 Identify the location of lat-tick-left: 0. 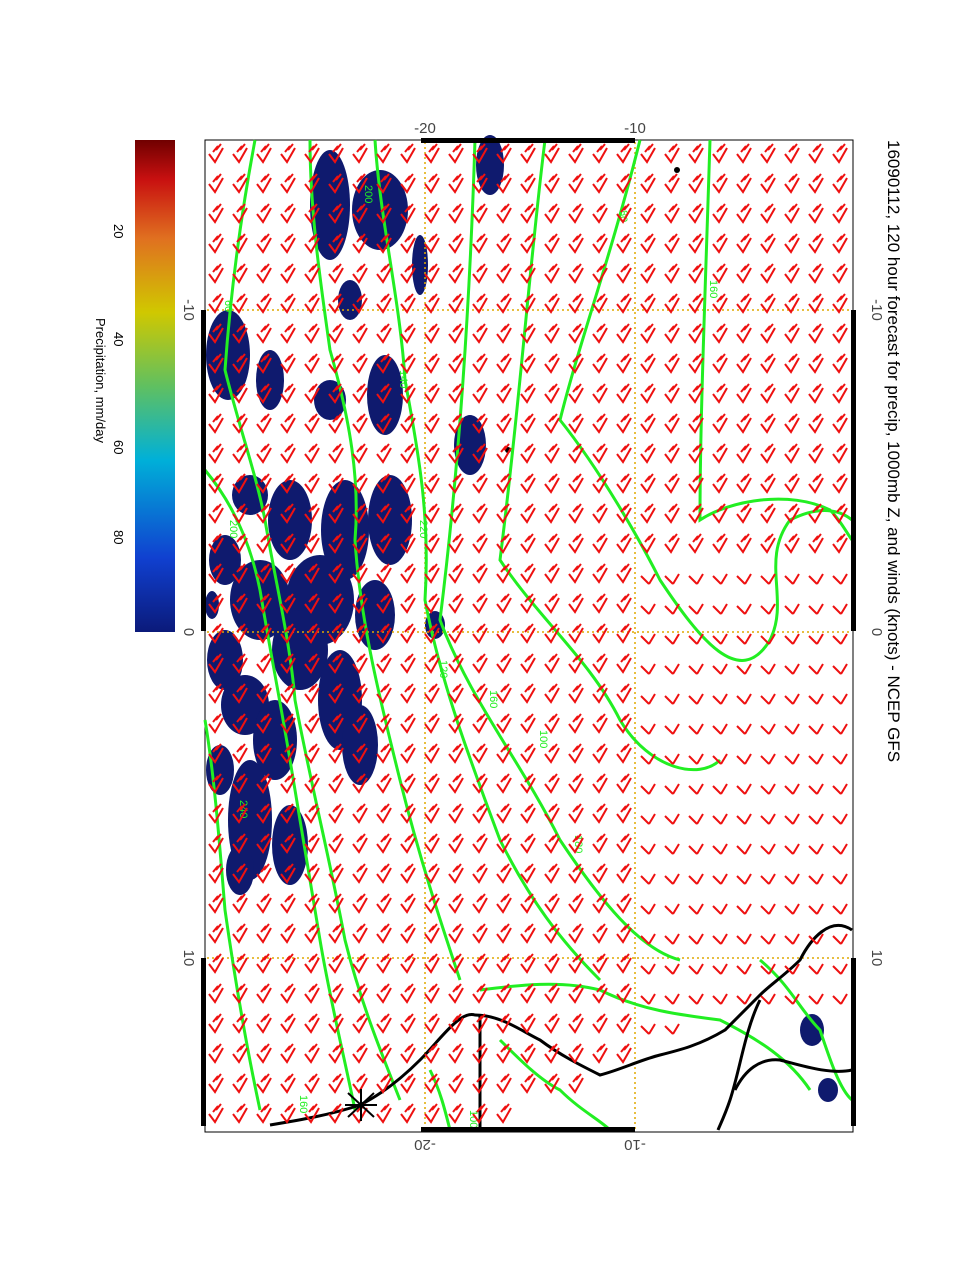
(188, 632).